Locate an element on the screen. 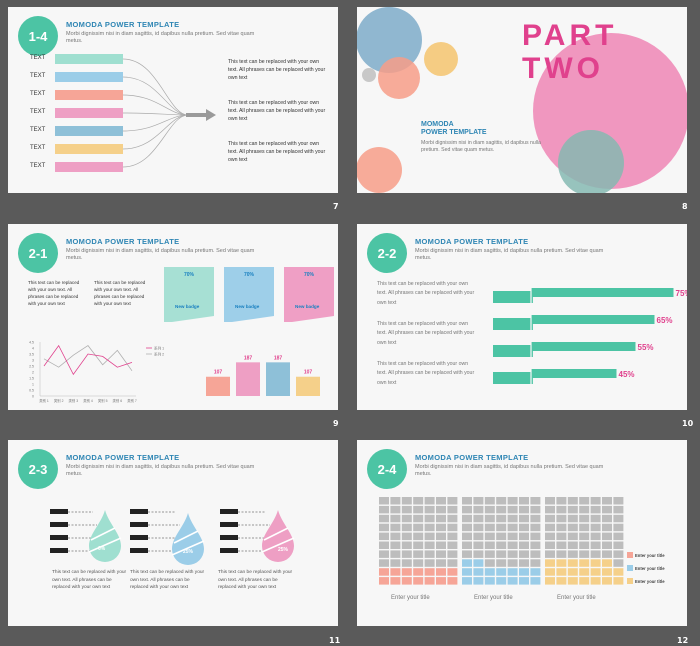  y-tick-label: 0 is located at coordinates (33, 397).